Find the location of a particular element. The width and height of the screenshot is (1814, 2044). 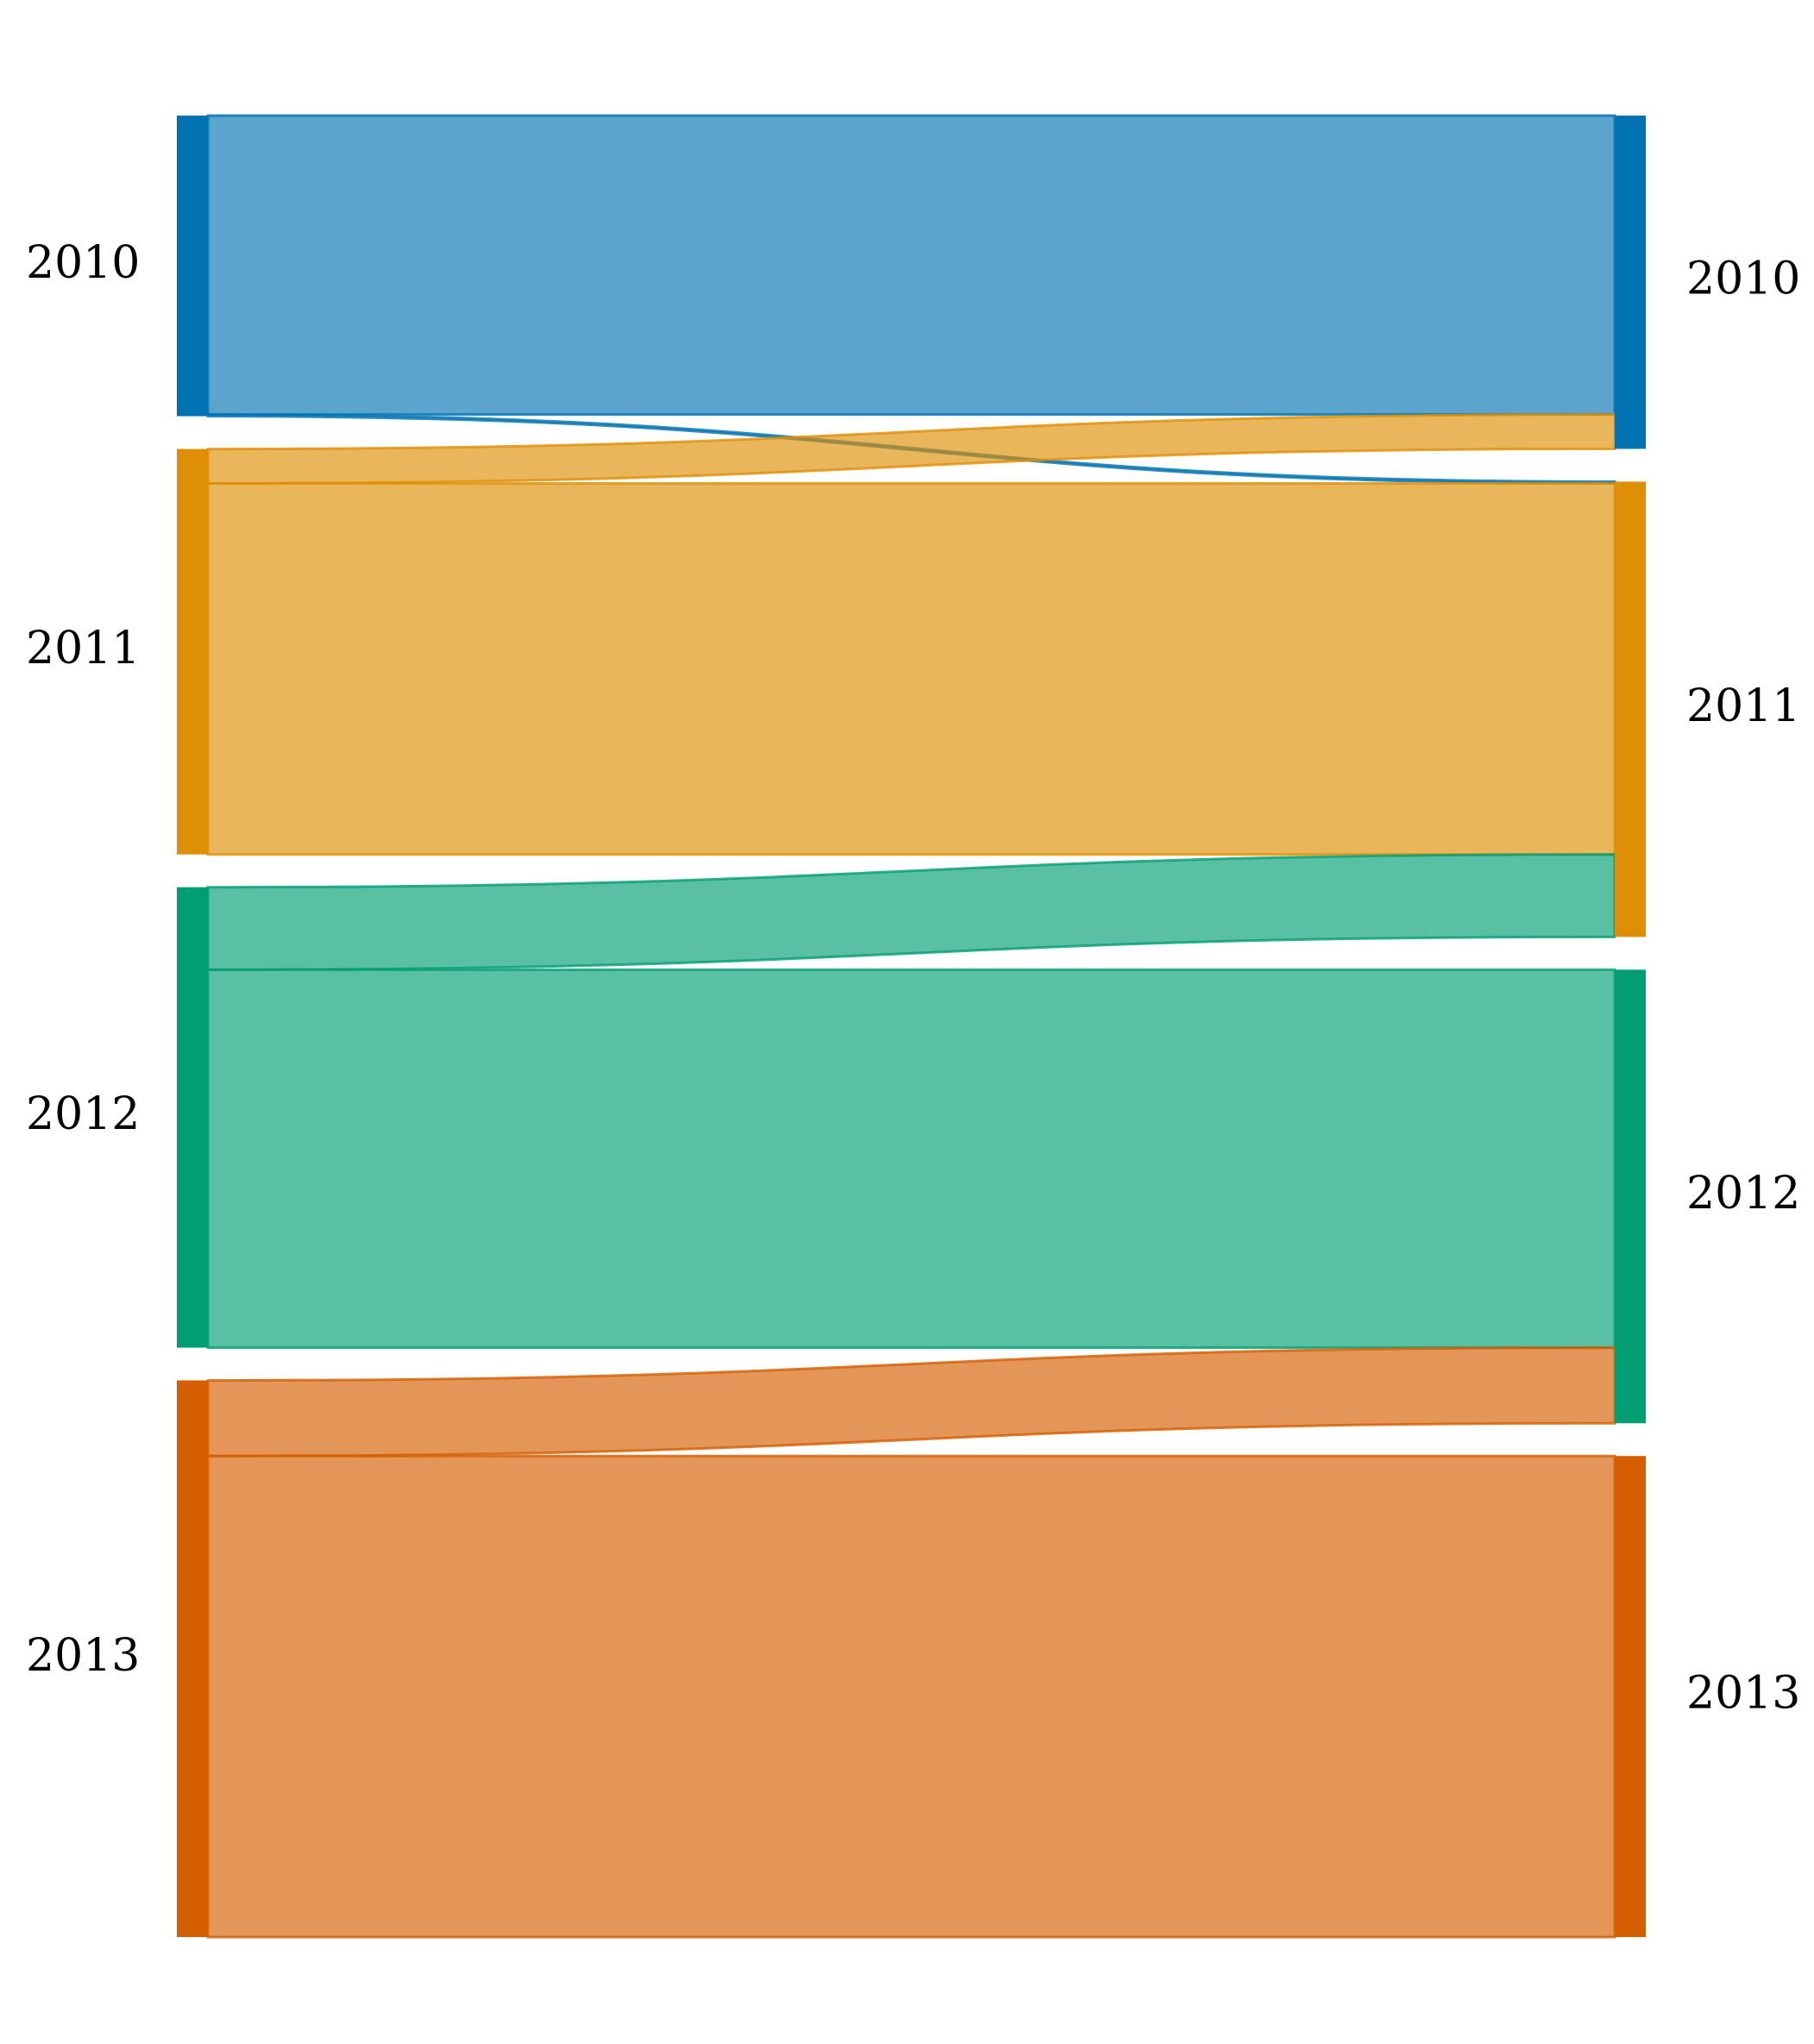

left-node-label: 2011 is located at coordinates (83, 648).